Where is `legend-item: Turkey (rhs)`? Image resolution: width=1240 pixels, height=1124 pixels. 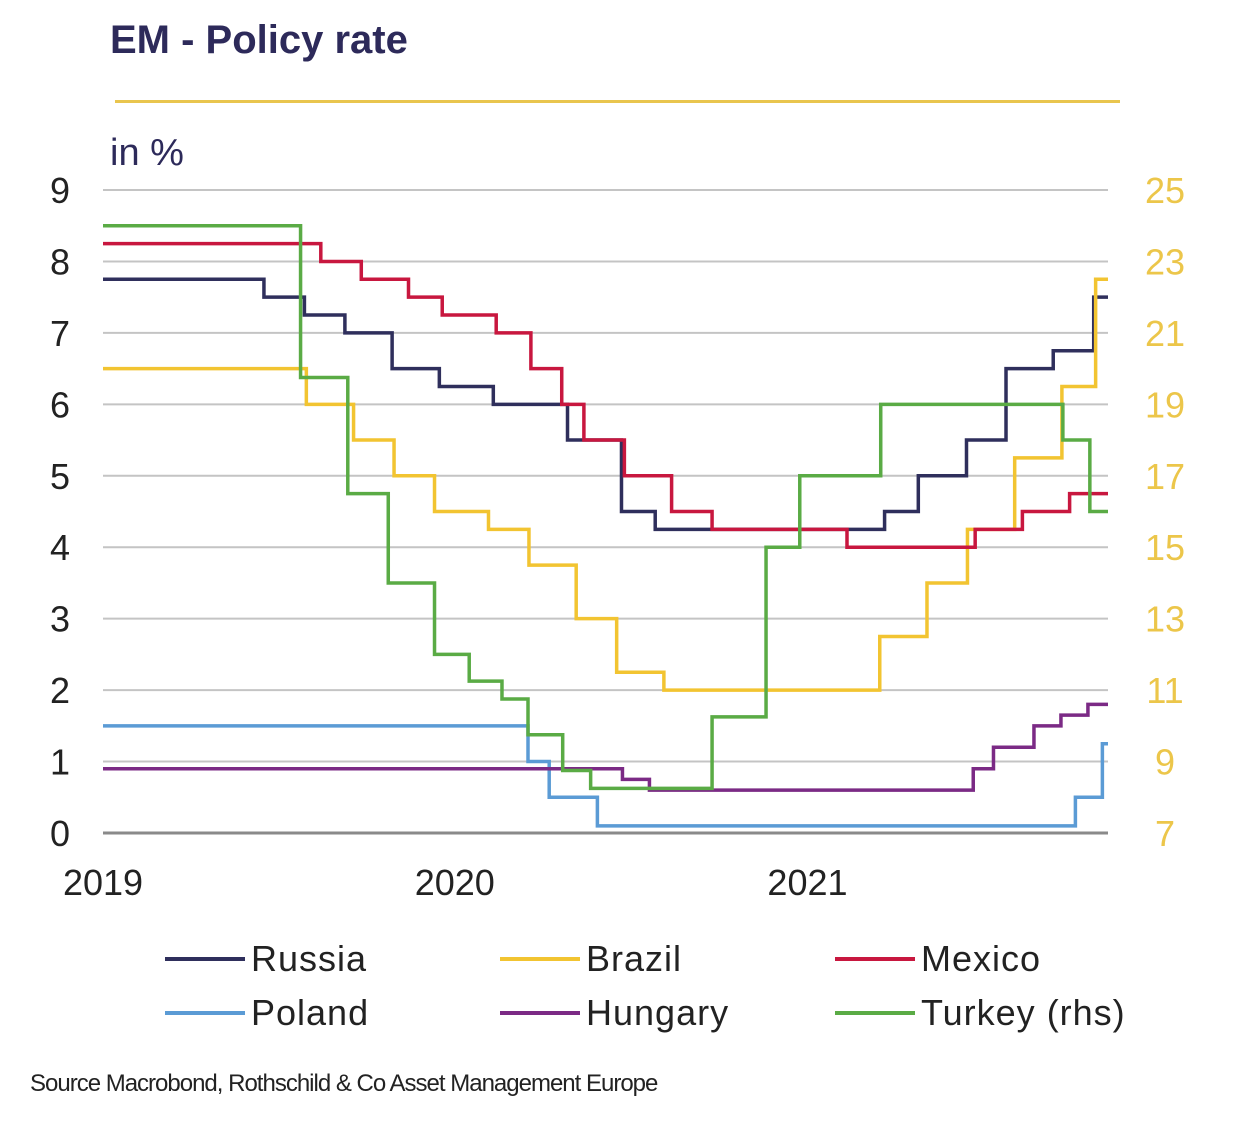
legend-item: Turkey (rhs) is located at coordinates (1002, 1013).